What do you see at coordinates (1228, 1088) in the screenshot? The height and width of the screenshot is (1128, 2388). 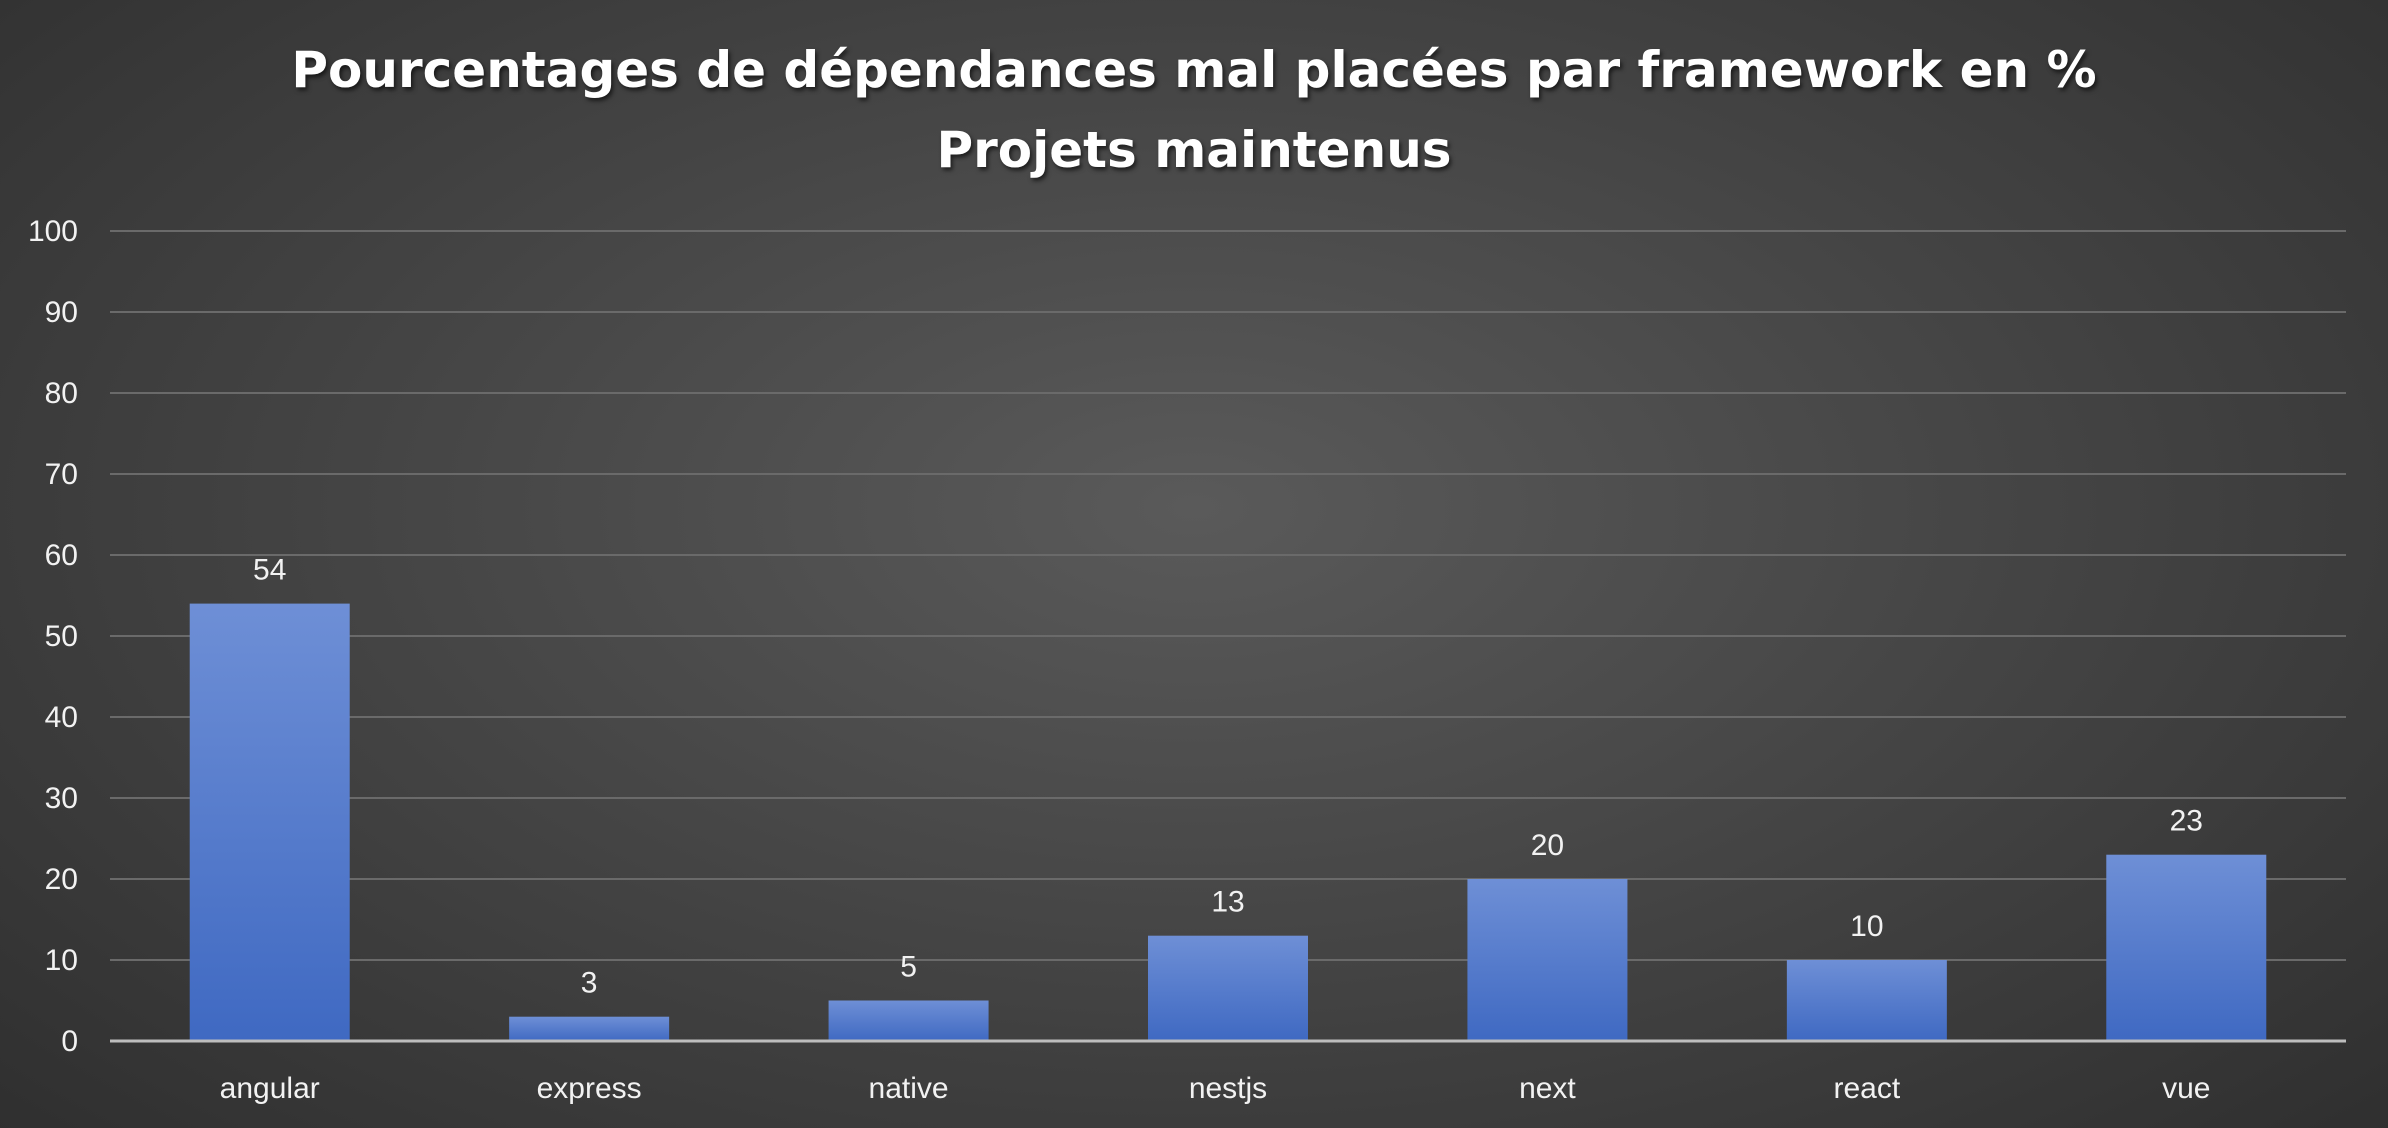 I see `x-tick-label-nestjs: nestjs` at bounding box center [1228, 1088].